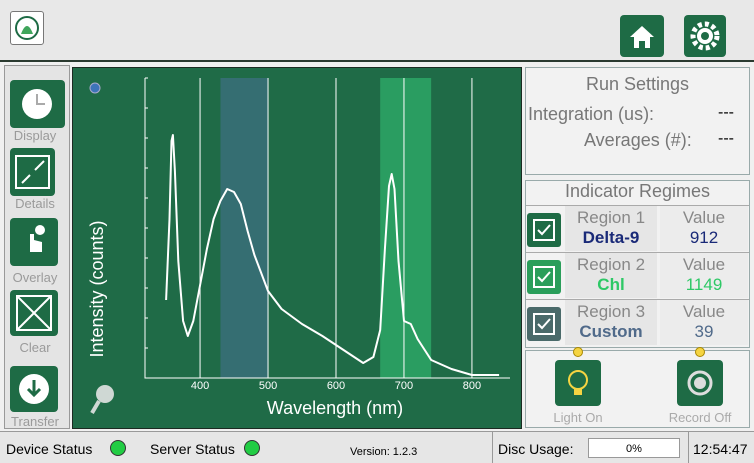  Describe the element at coordinates (611, 237) in the screenshot. I see `region-name: Delta-9` at that location.